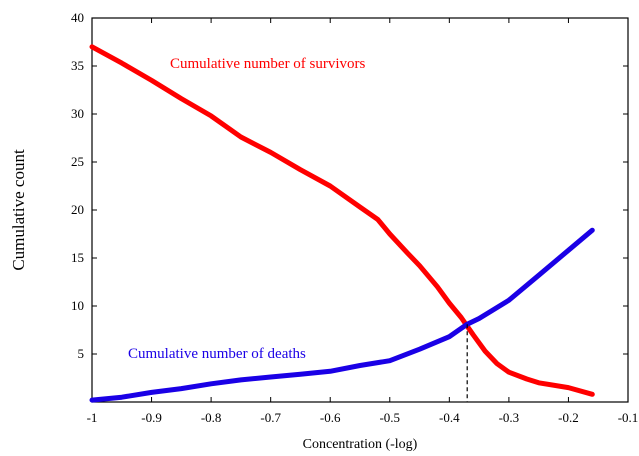  I want to click on deaths-label: Cumulative number of deaths, so click(217, 354).